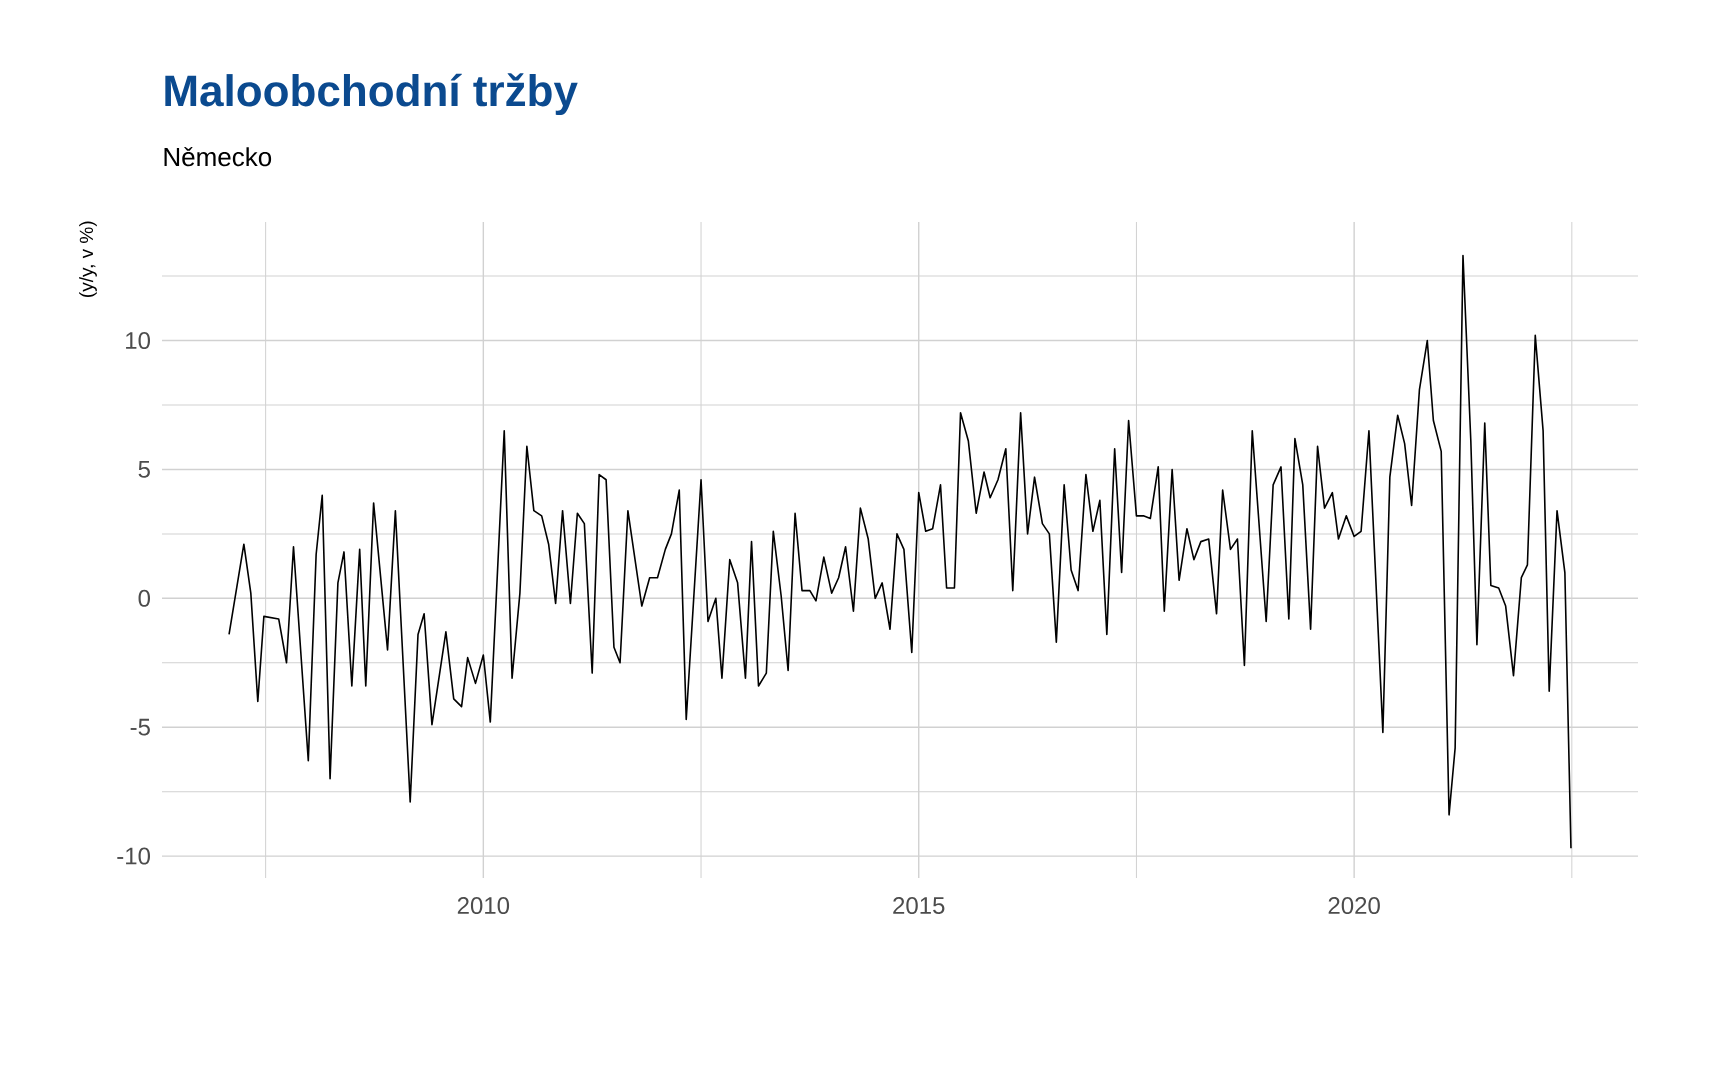  I want to click on y-tick-label: 10, so click(138, 341).